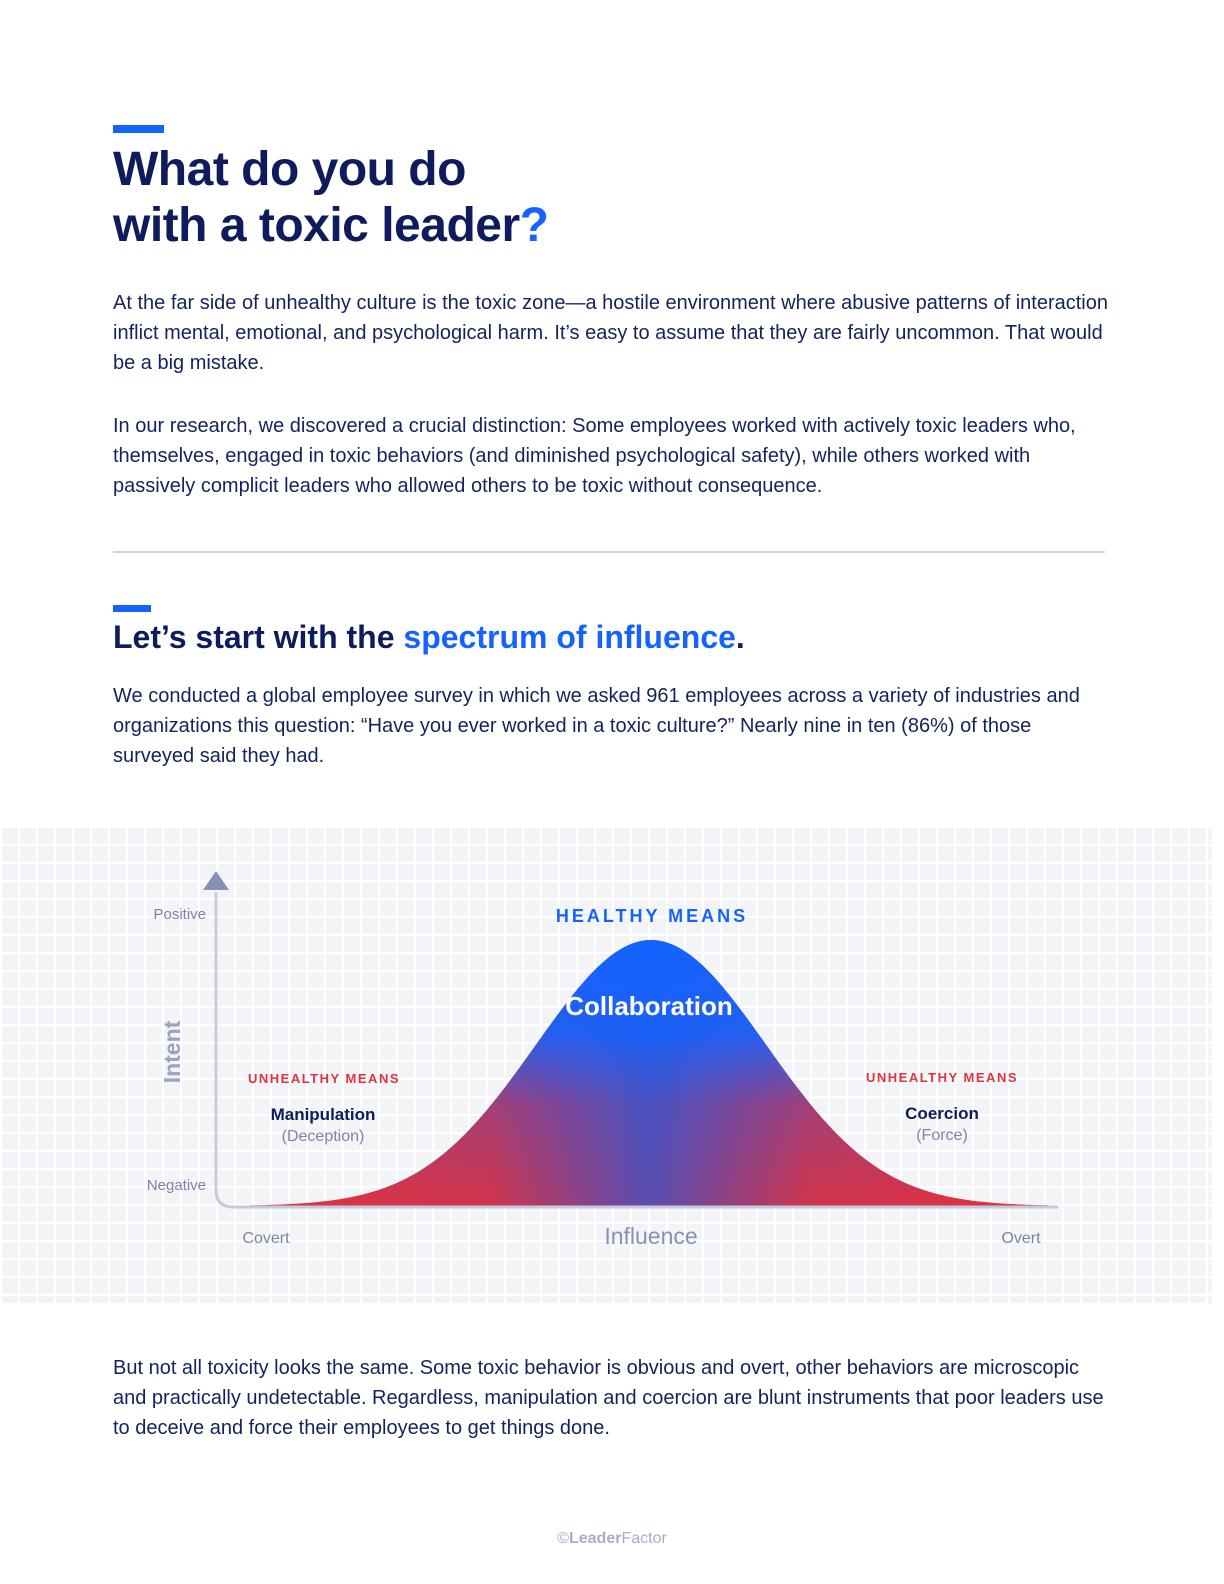 Image resolution: width=1224 pixels, height=1584 pixels. I want to click on manipulation-label: Manipulation, so click(323, 1114).